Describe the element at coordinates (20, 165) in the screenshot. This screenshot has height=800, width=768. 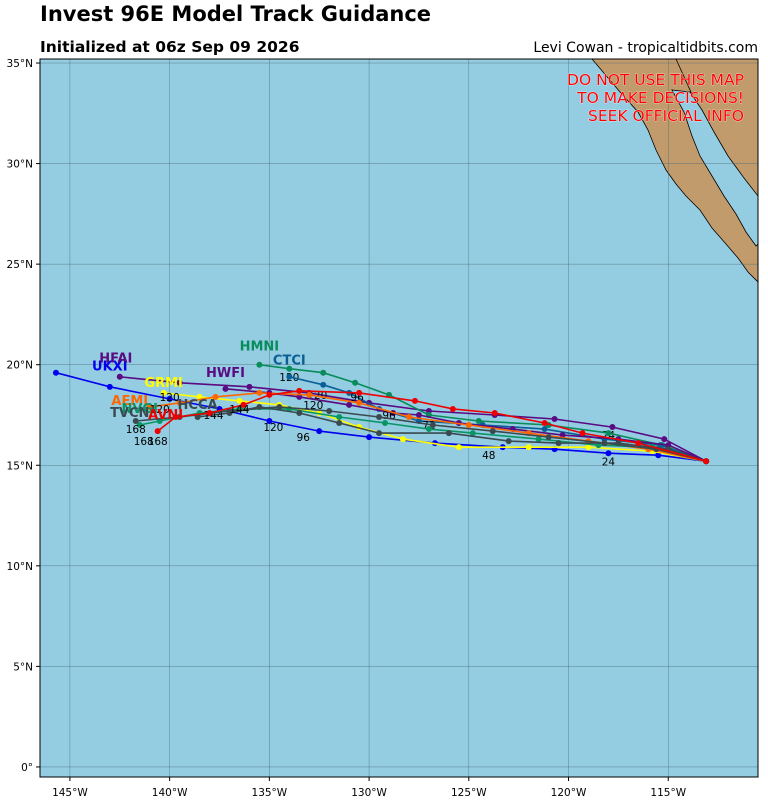
I see `y-tick-label: 30°N` at that location.